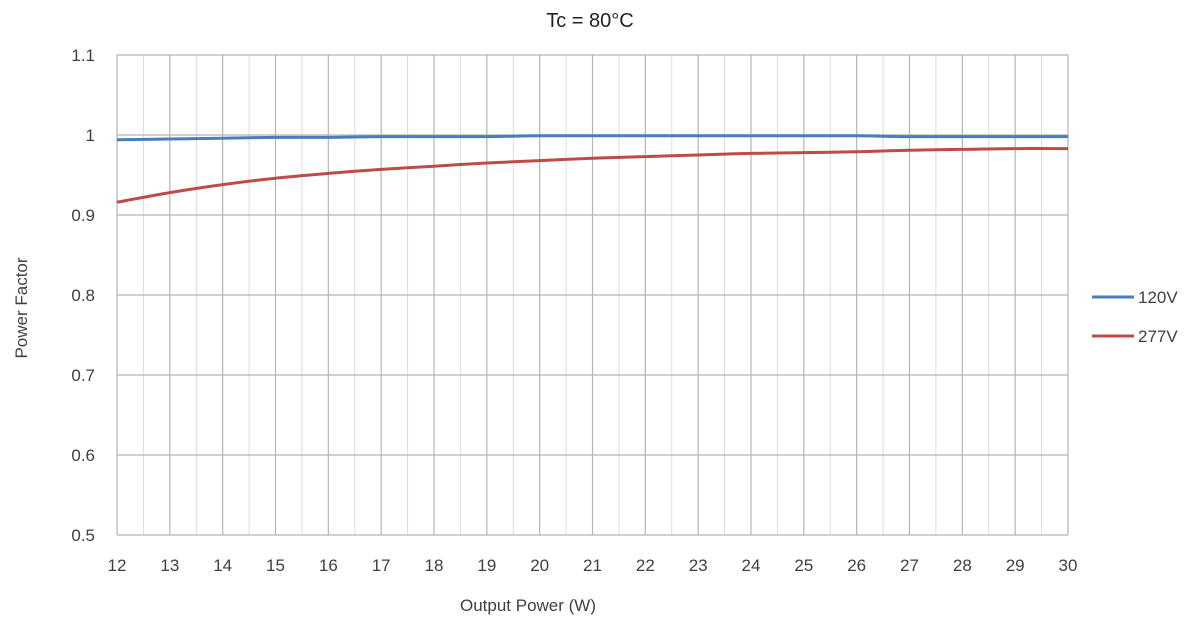  Describe the element at coordinates (539, 565) in the screenshot. I see `x-tick-label: 20` at that location.